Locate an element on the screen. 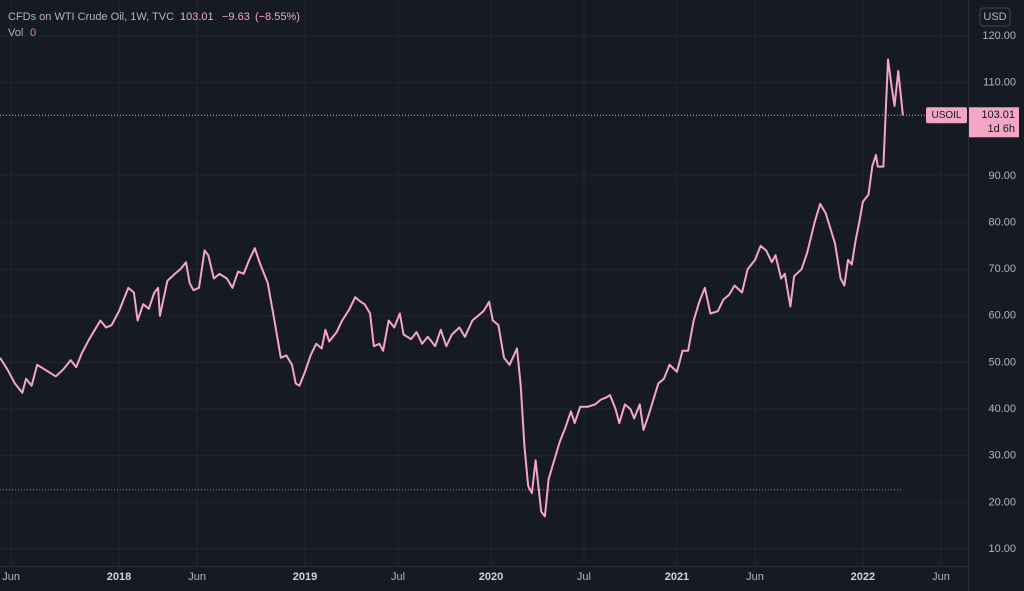 This screenshot has height=591, width=1024. header-price: 103.01 is located at coordinates (197, 17).